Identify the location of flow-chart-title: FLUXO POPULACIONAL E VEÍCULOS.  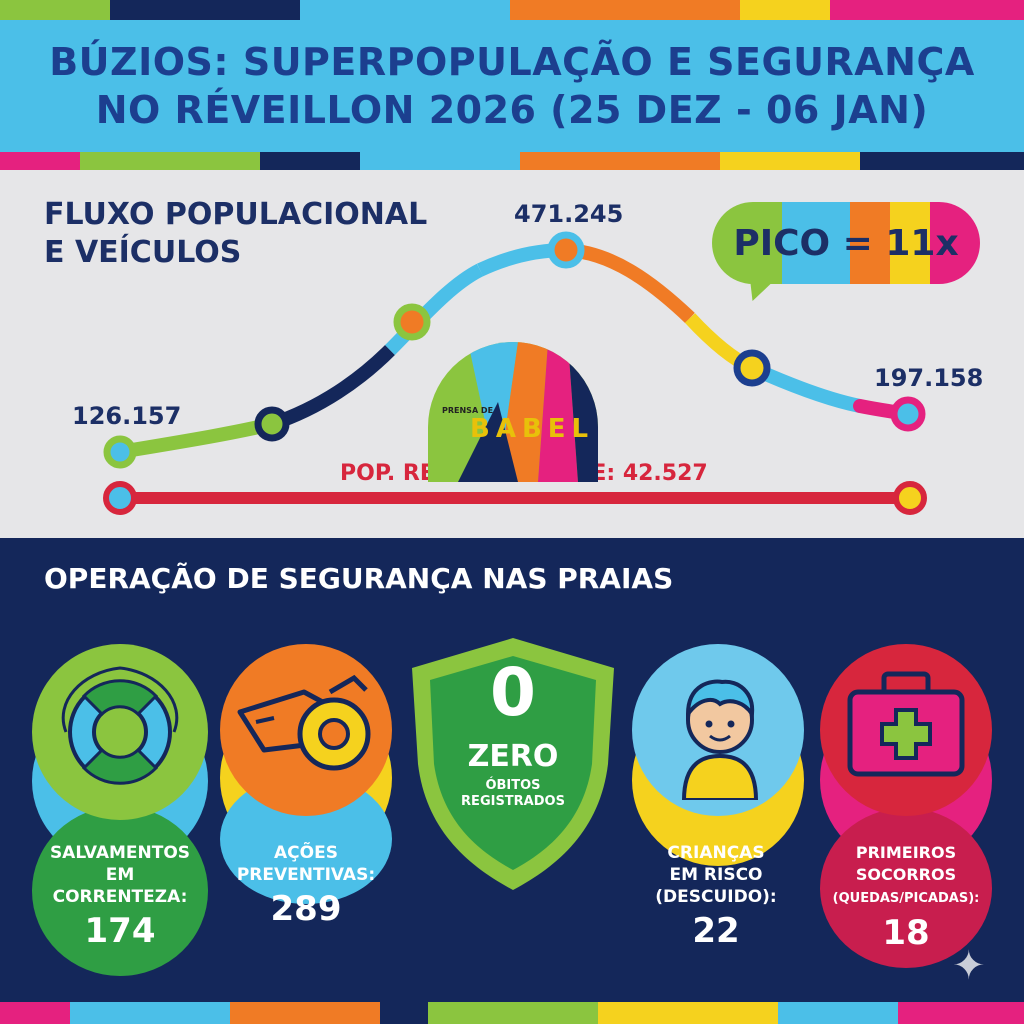
(236, 233).